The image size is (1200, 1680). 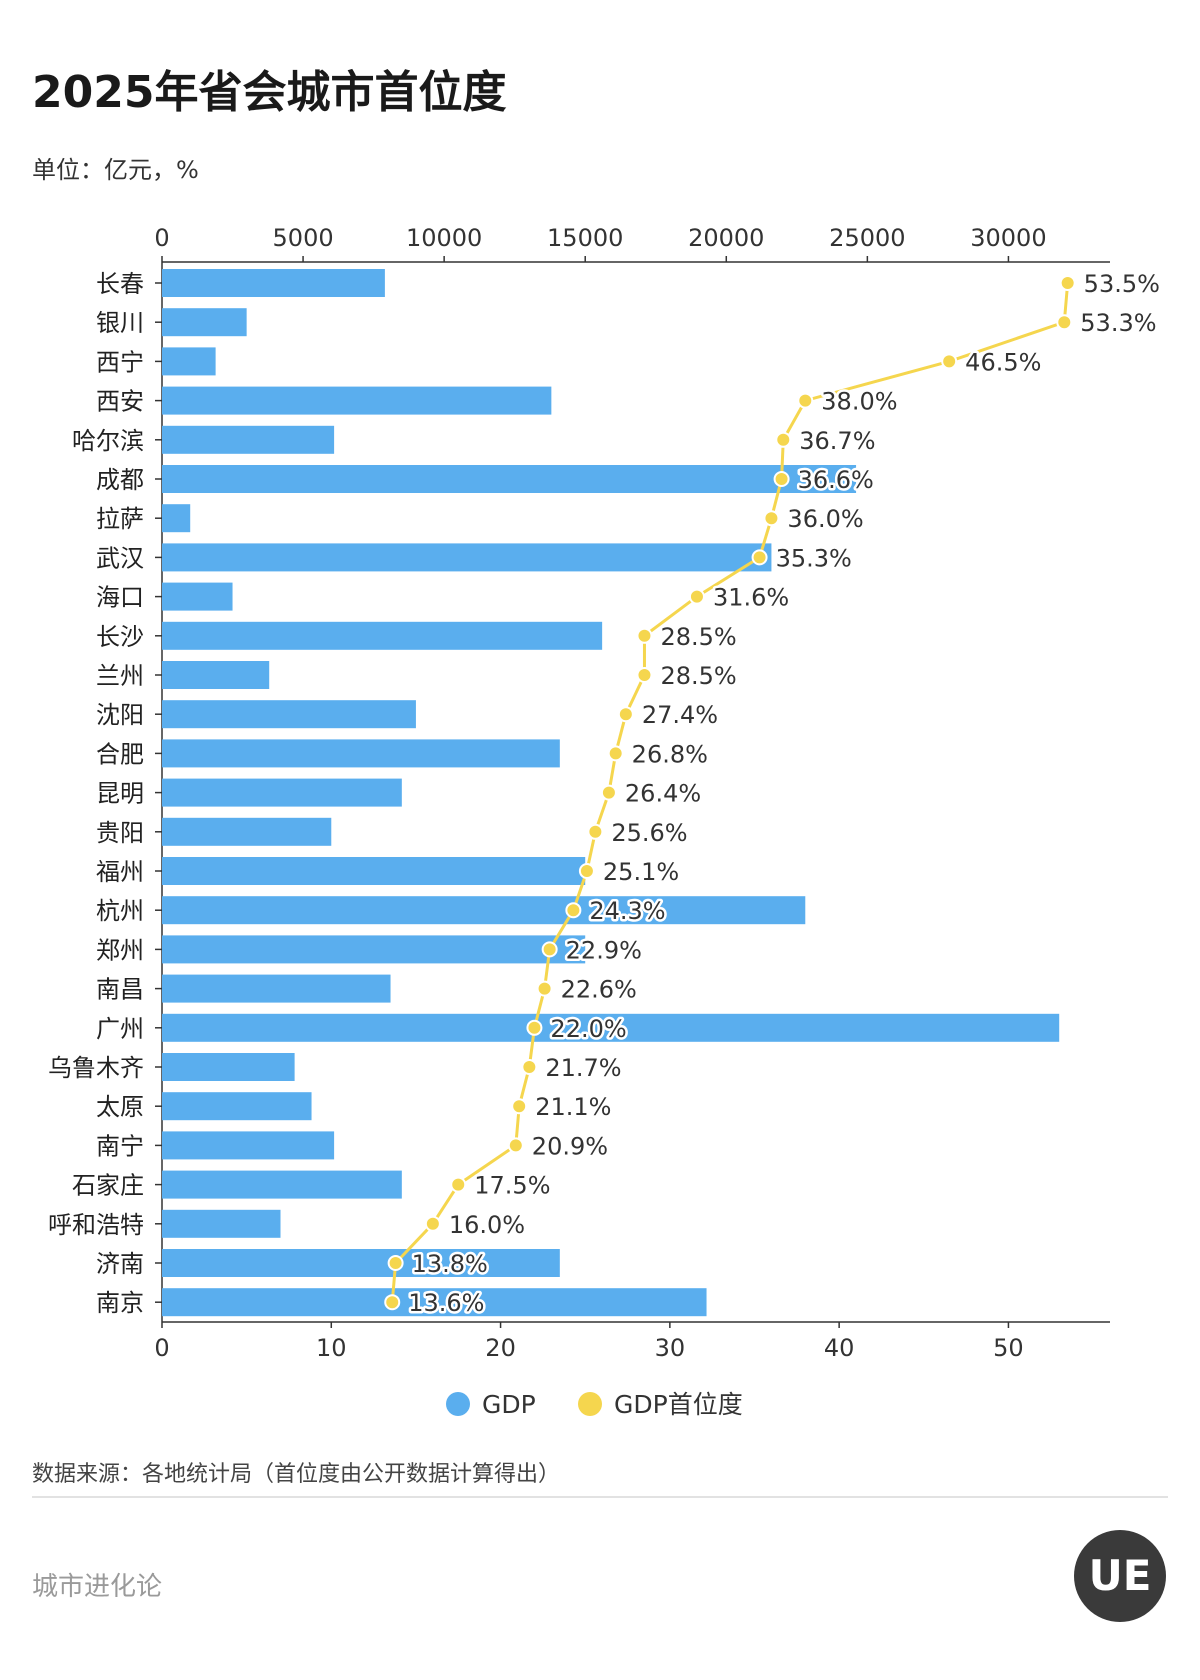 I want to click on primacy-data-label: 27.4%, so click(x=680, y=715).